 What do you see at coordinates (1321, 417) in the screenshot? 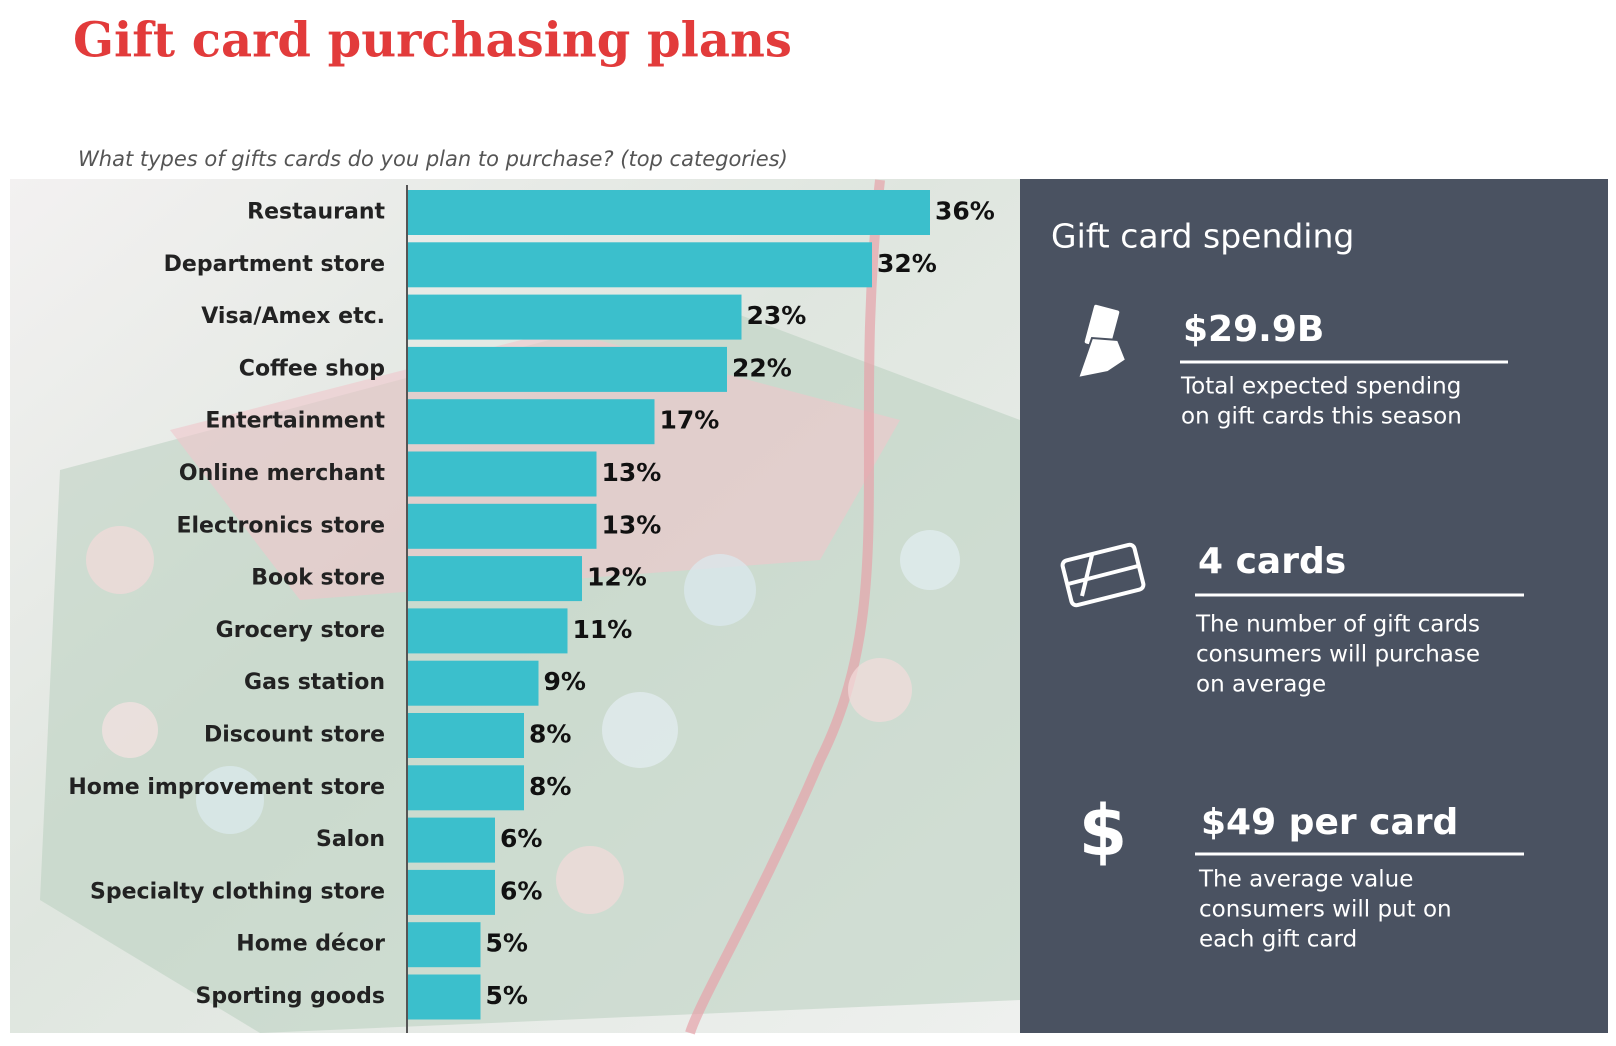
I see `stat-description: on gift cards this season` at bounding box center [1321, 417].